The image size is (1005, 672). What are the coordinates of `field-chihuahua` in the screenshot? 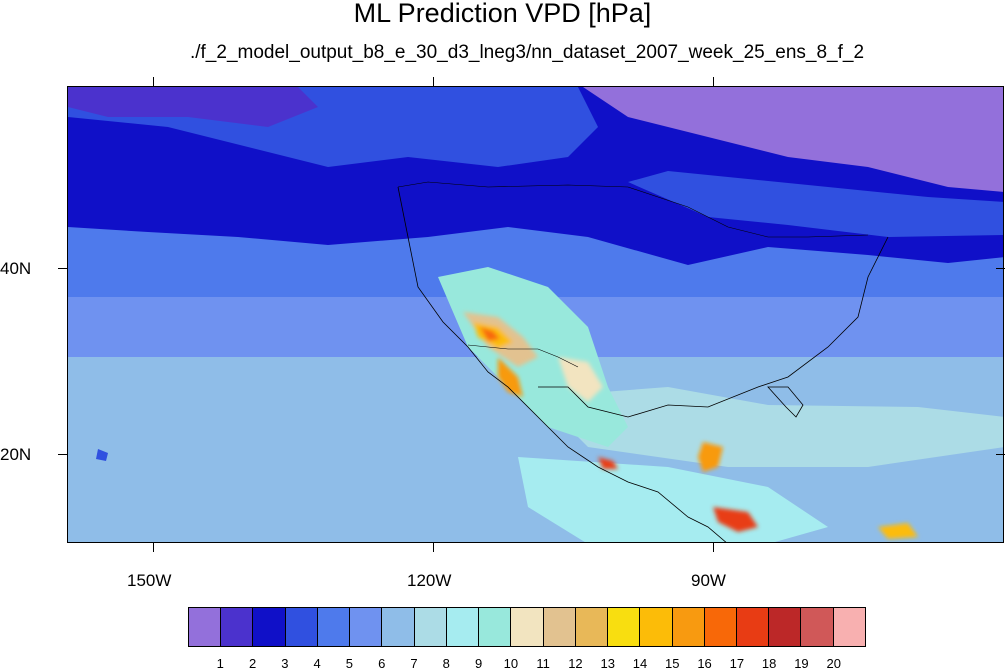 It's located at (580, 379).